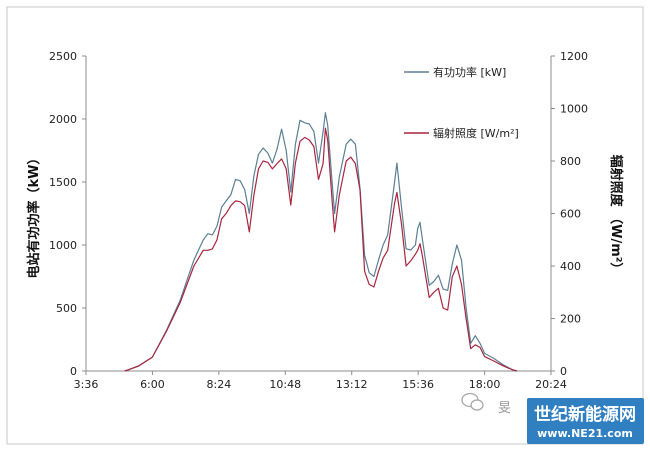  Describe the element at coordinates (570, 319) in the screenshot. I see `y-right-tick-label: 200` at that location.